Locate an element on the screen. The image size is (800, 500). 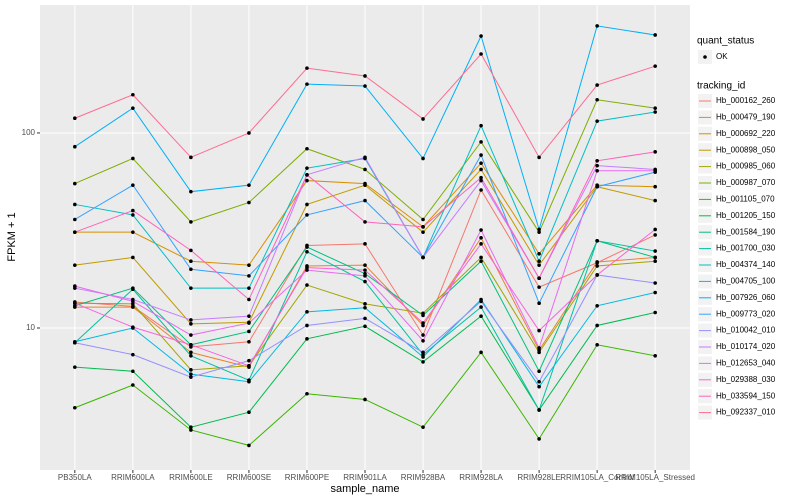
x-tick-label: RRIM105LA_Control is located at coordinates (597, 477).